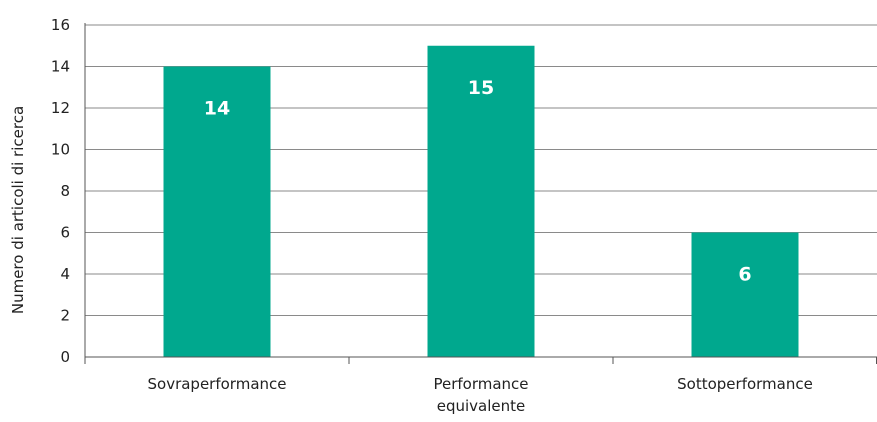 This screenshot has width=877, height=422. I want to click on data-label: 6, so click(744, 275).